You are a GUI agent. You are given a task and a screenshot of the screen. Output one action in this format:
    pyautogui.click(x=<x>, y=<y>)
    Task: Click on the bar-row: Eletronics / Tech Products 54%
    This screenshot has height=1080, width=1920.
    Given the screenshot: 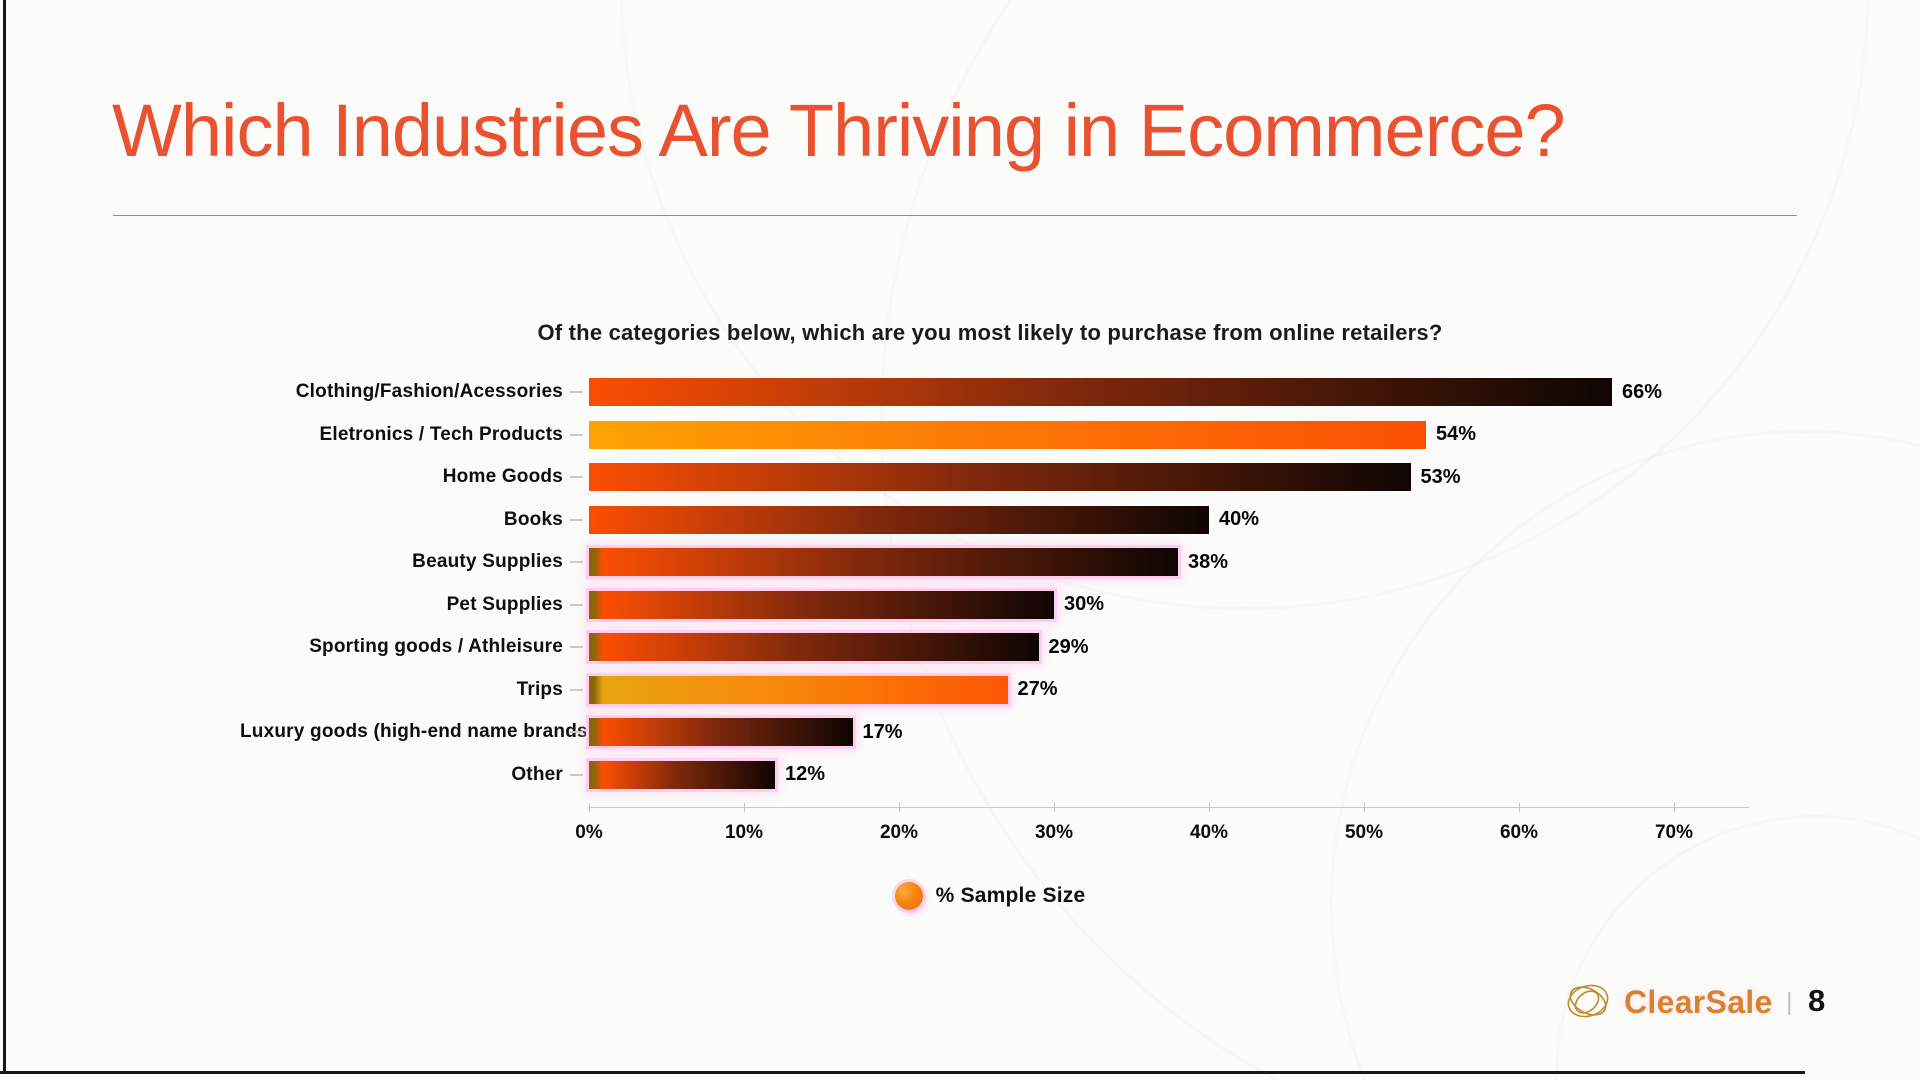 What is the action you would take?
    pyautogui.click(x=990, y=435)
    